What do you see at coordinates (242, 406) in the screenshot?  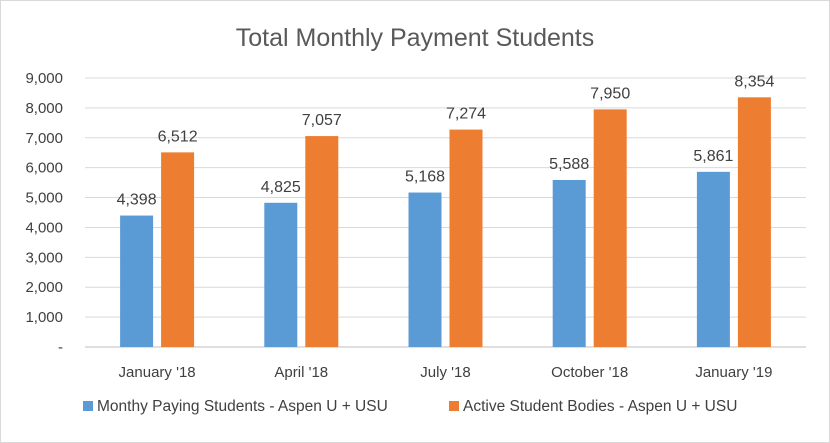 I see `legend-label: Monthy Paying Students - Aspen U + USU` at bounding box center [242, 406].